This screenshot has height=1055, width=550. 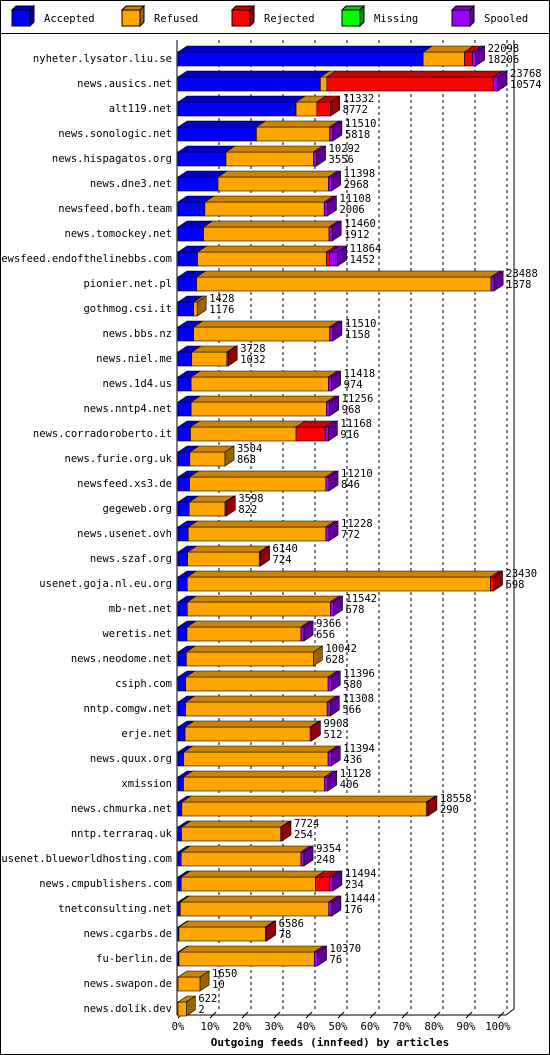 I want to click on accepted-label: 1158, so click(x=357, y=335).